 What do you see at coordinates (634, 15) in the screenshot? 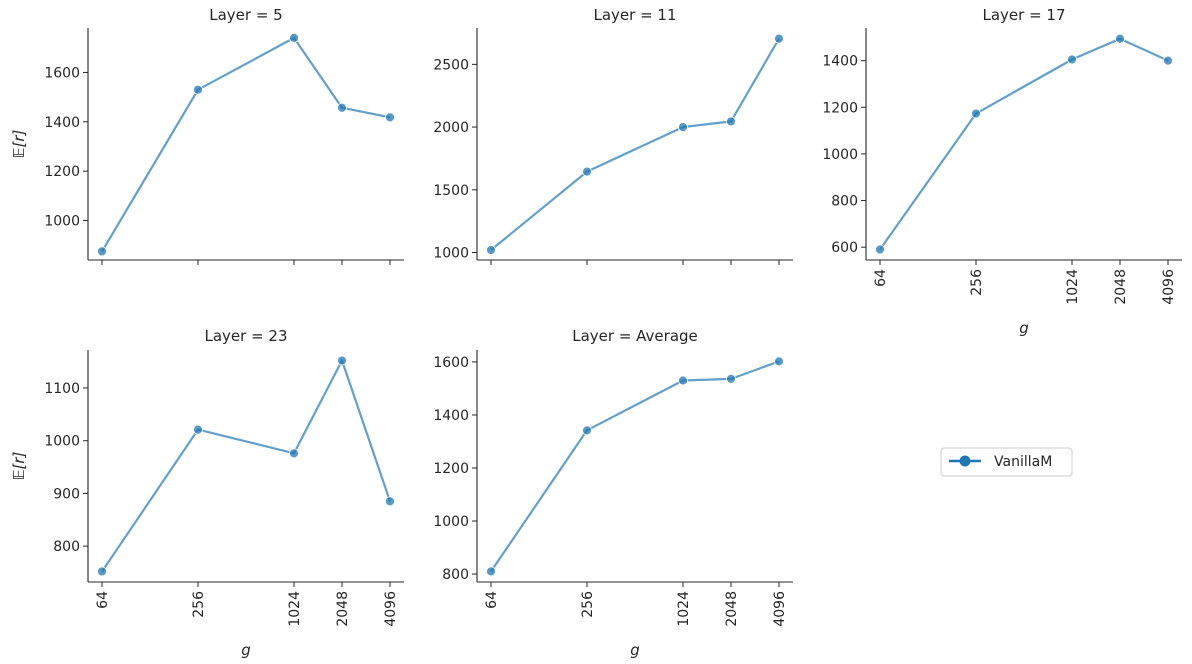
I see `panel-title: Layer = 11` at bounding box center [634, 15].